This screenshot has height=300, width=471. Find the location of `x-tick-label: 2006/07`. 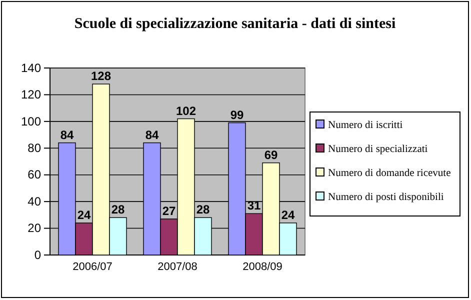

x-tick-label: 2006/07 is located at coordinates (92, 267).